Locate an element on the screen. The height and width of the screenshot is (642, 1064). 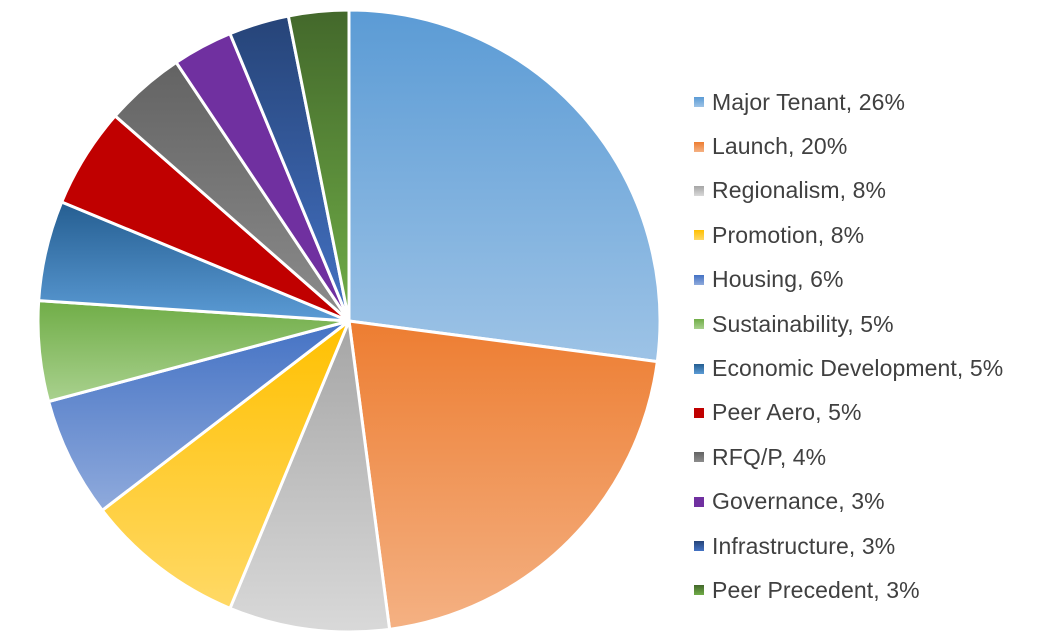
legend-item: Promotion, 8% is located at coordinates (874, 235).